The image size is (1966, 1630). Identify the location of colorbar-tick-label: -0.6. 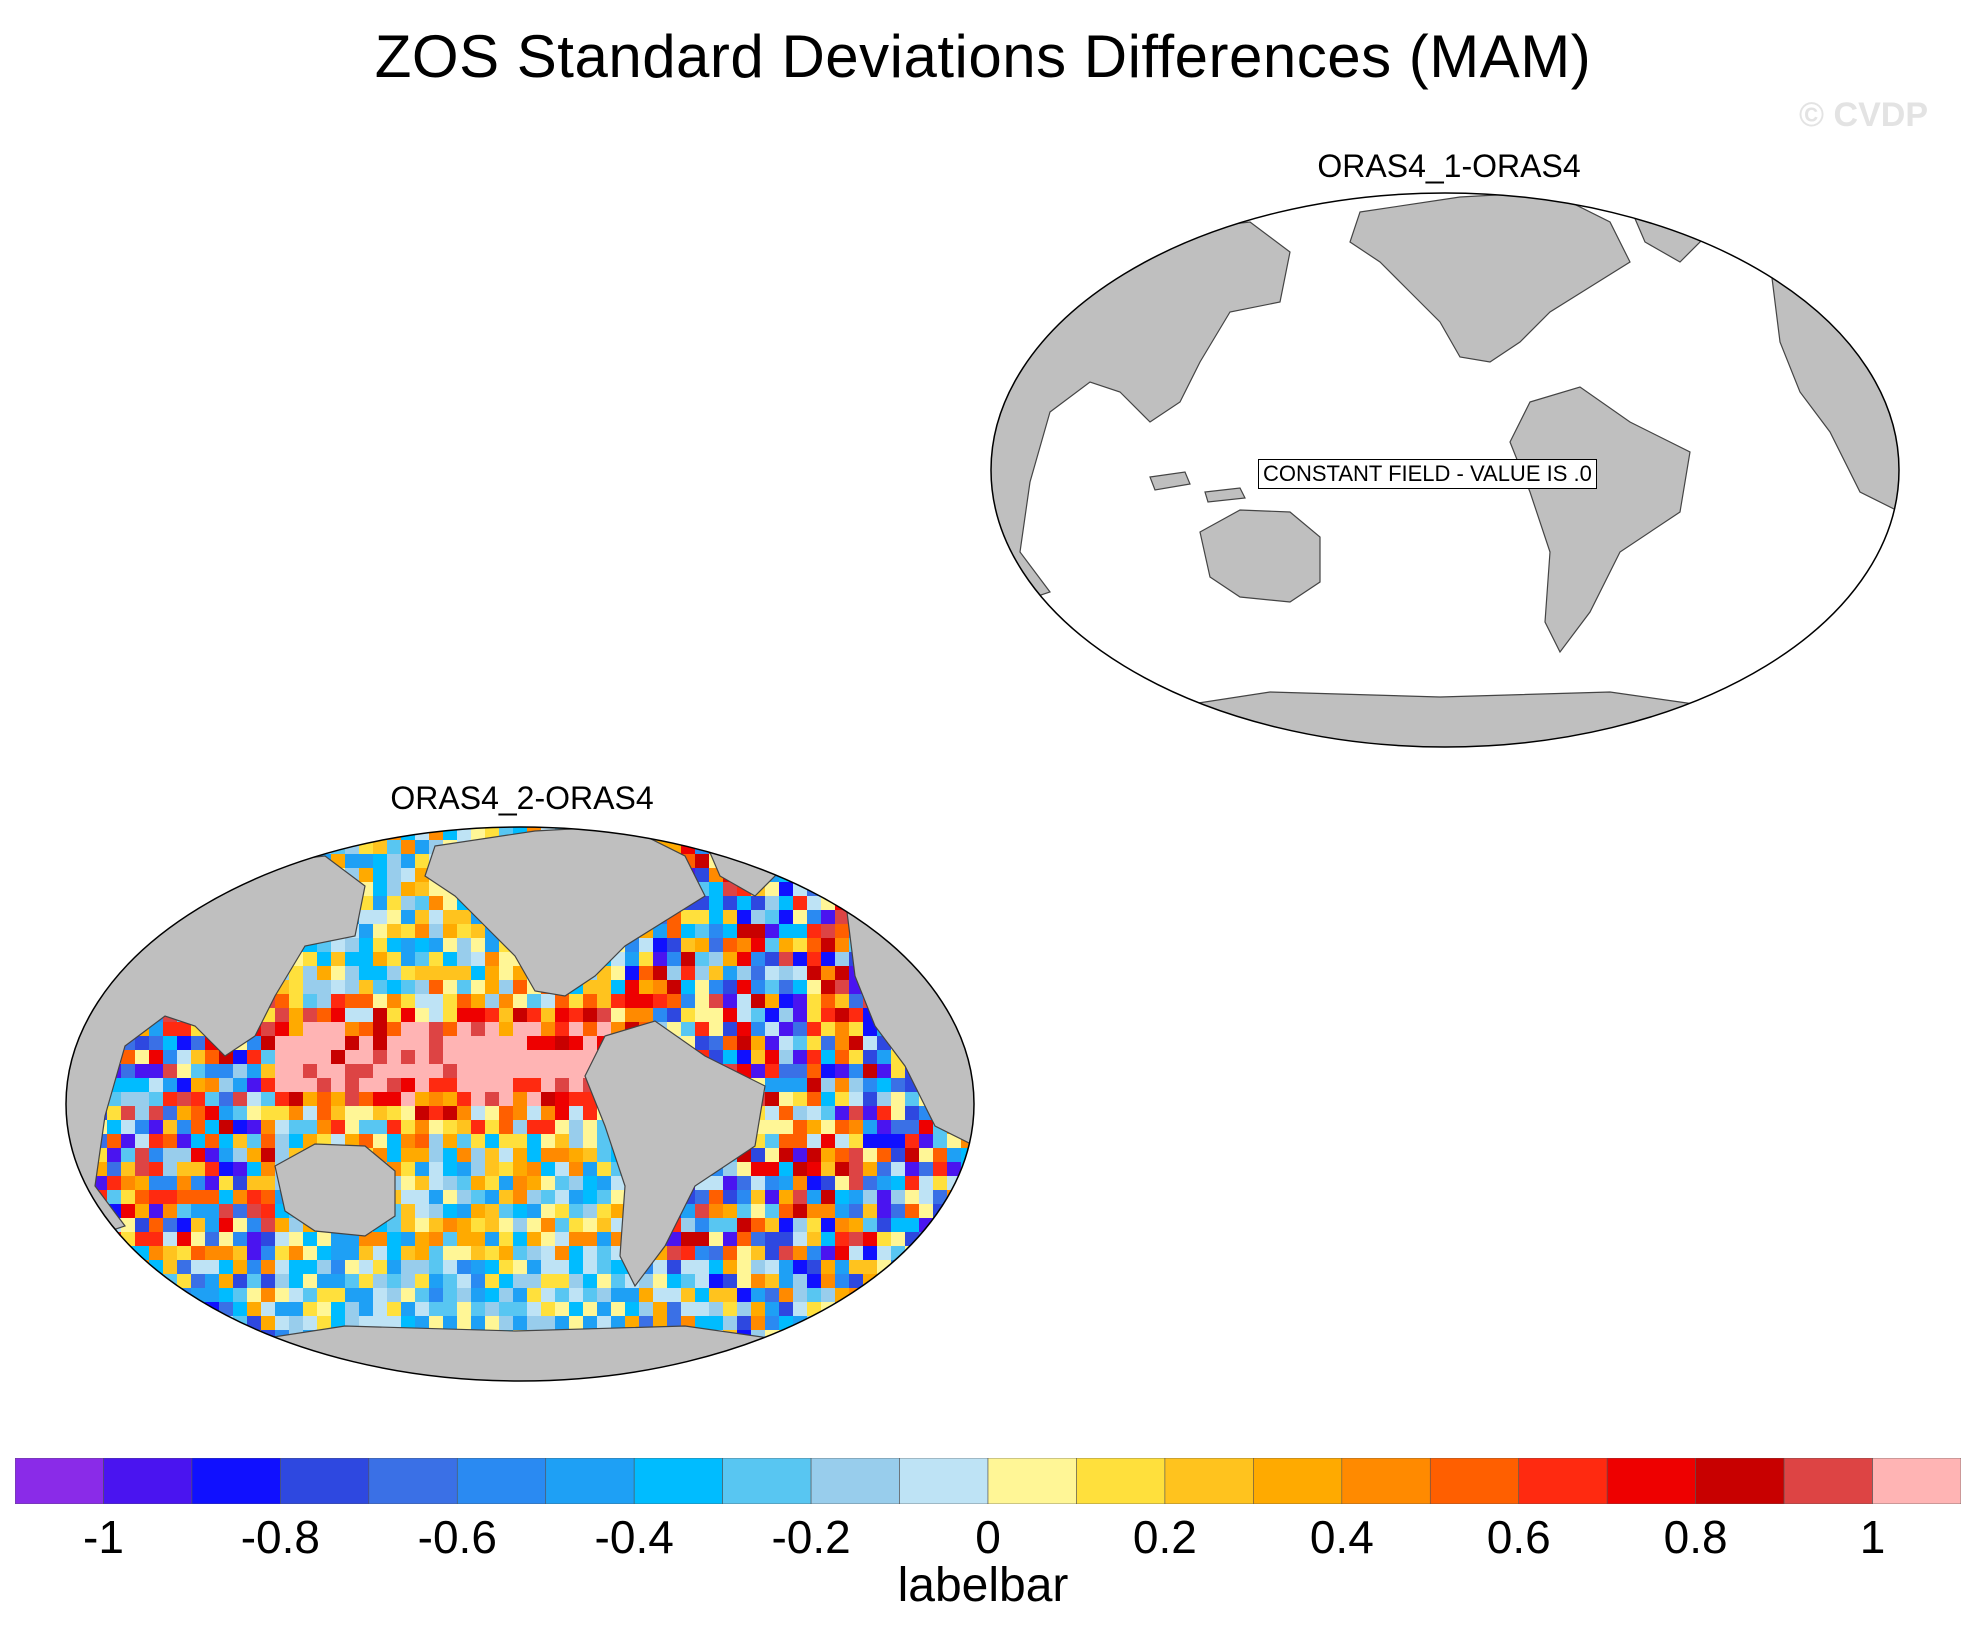
(457, 1537).